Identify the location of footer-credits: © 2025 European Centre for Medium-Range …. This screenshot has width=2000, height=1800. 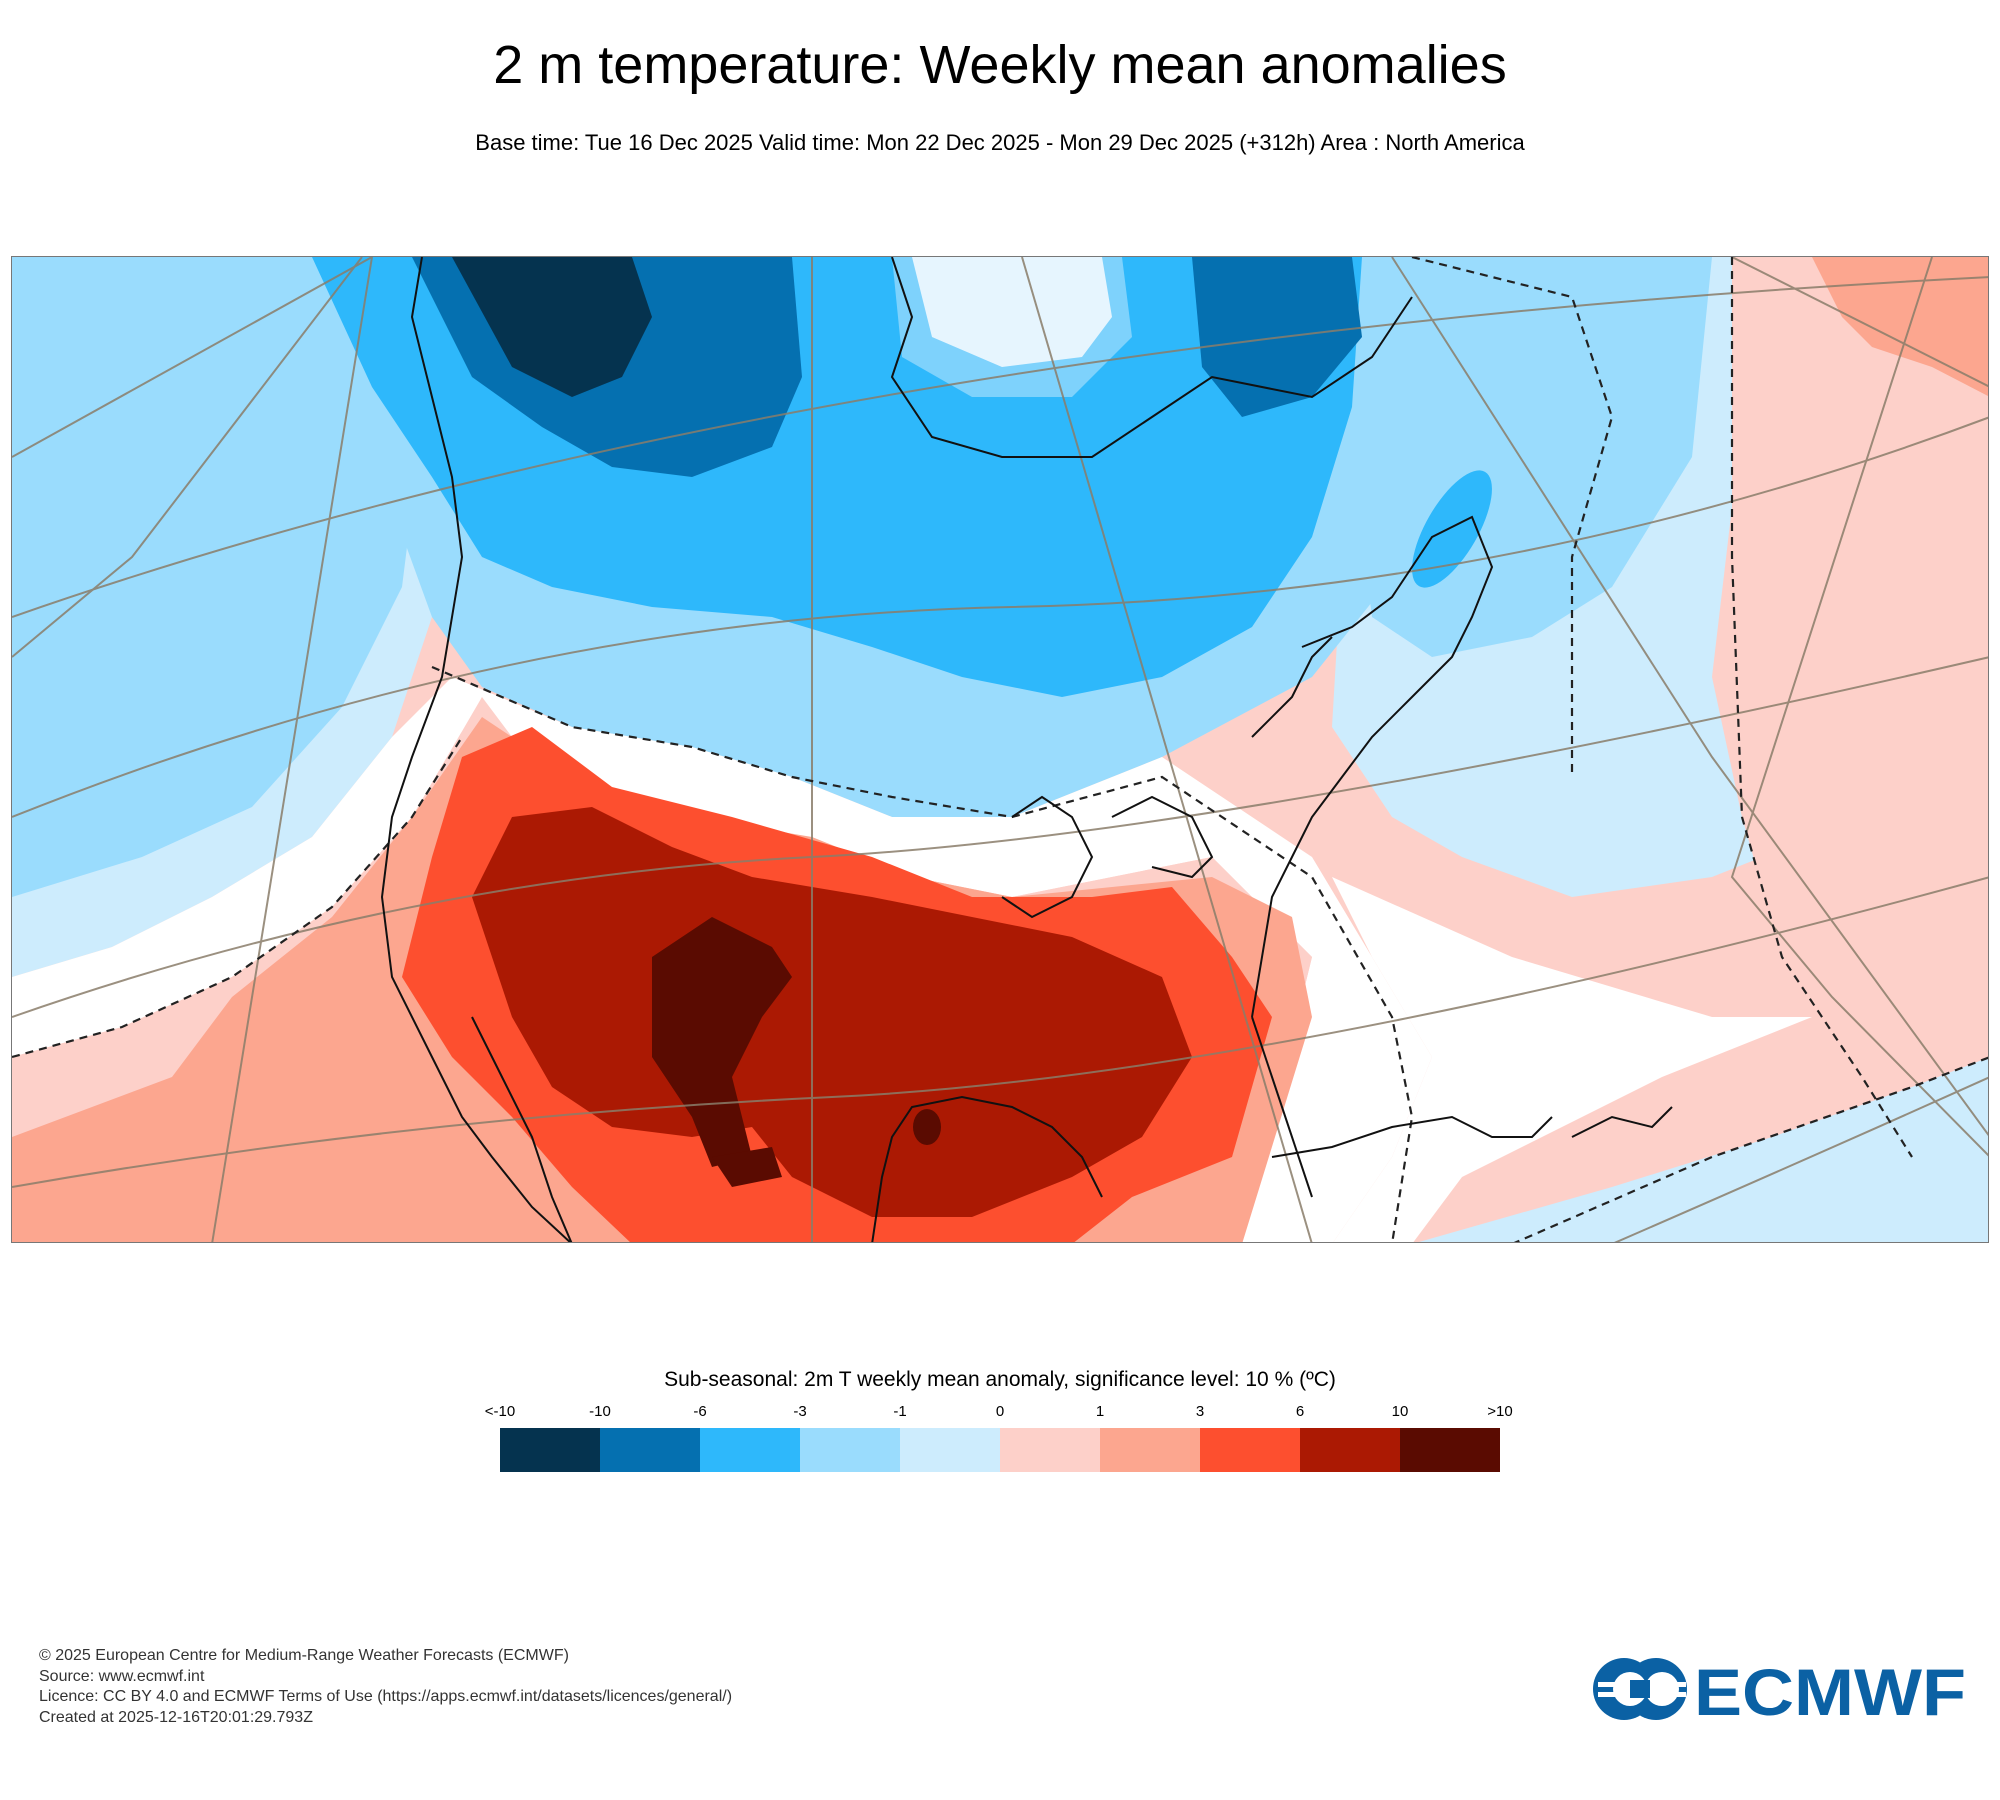
(385, 1687).